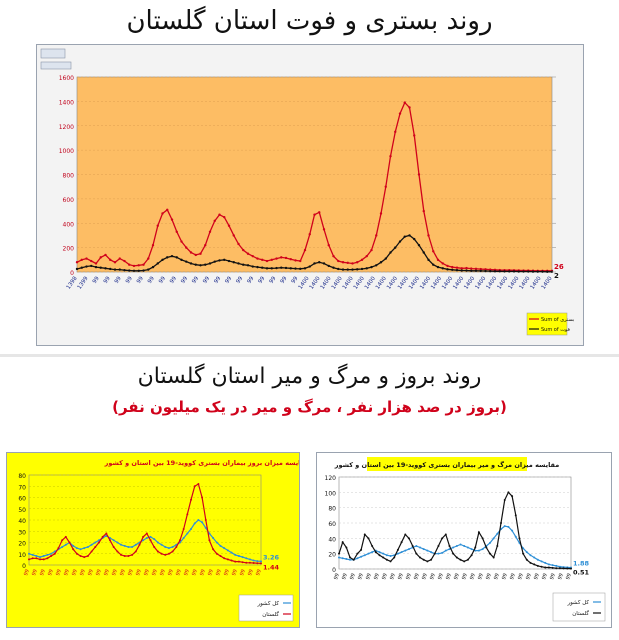 The image size is (619, 640). Describe the element at coordinates (56, 65) in the screenshot. I see `field-button` at that location.